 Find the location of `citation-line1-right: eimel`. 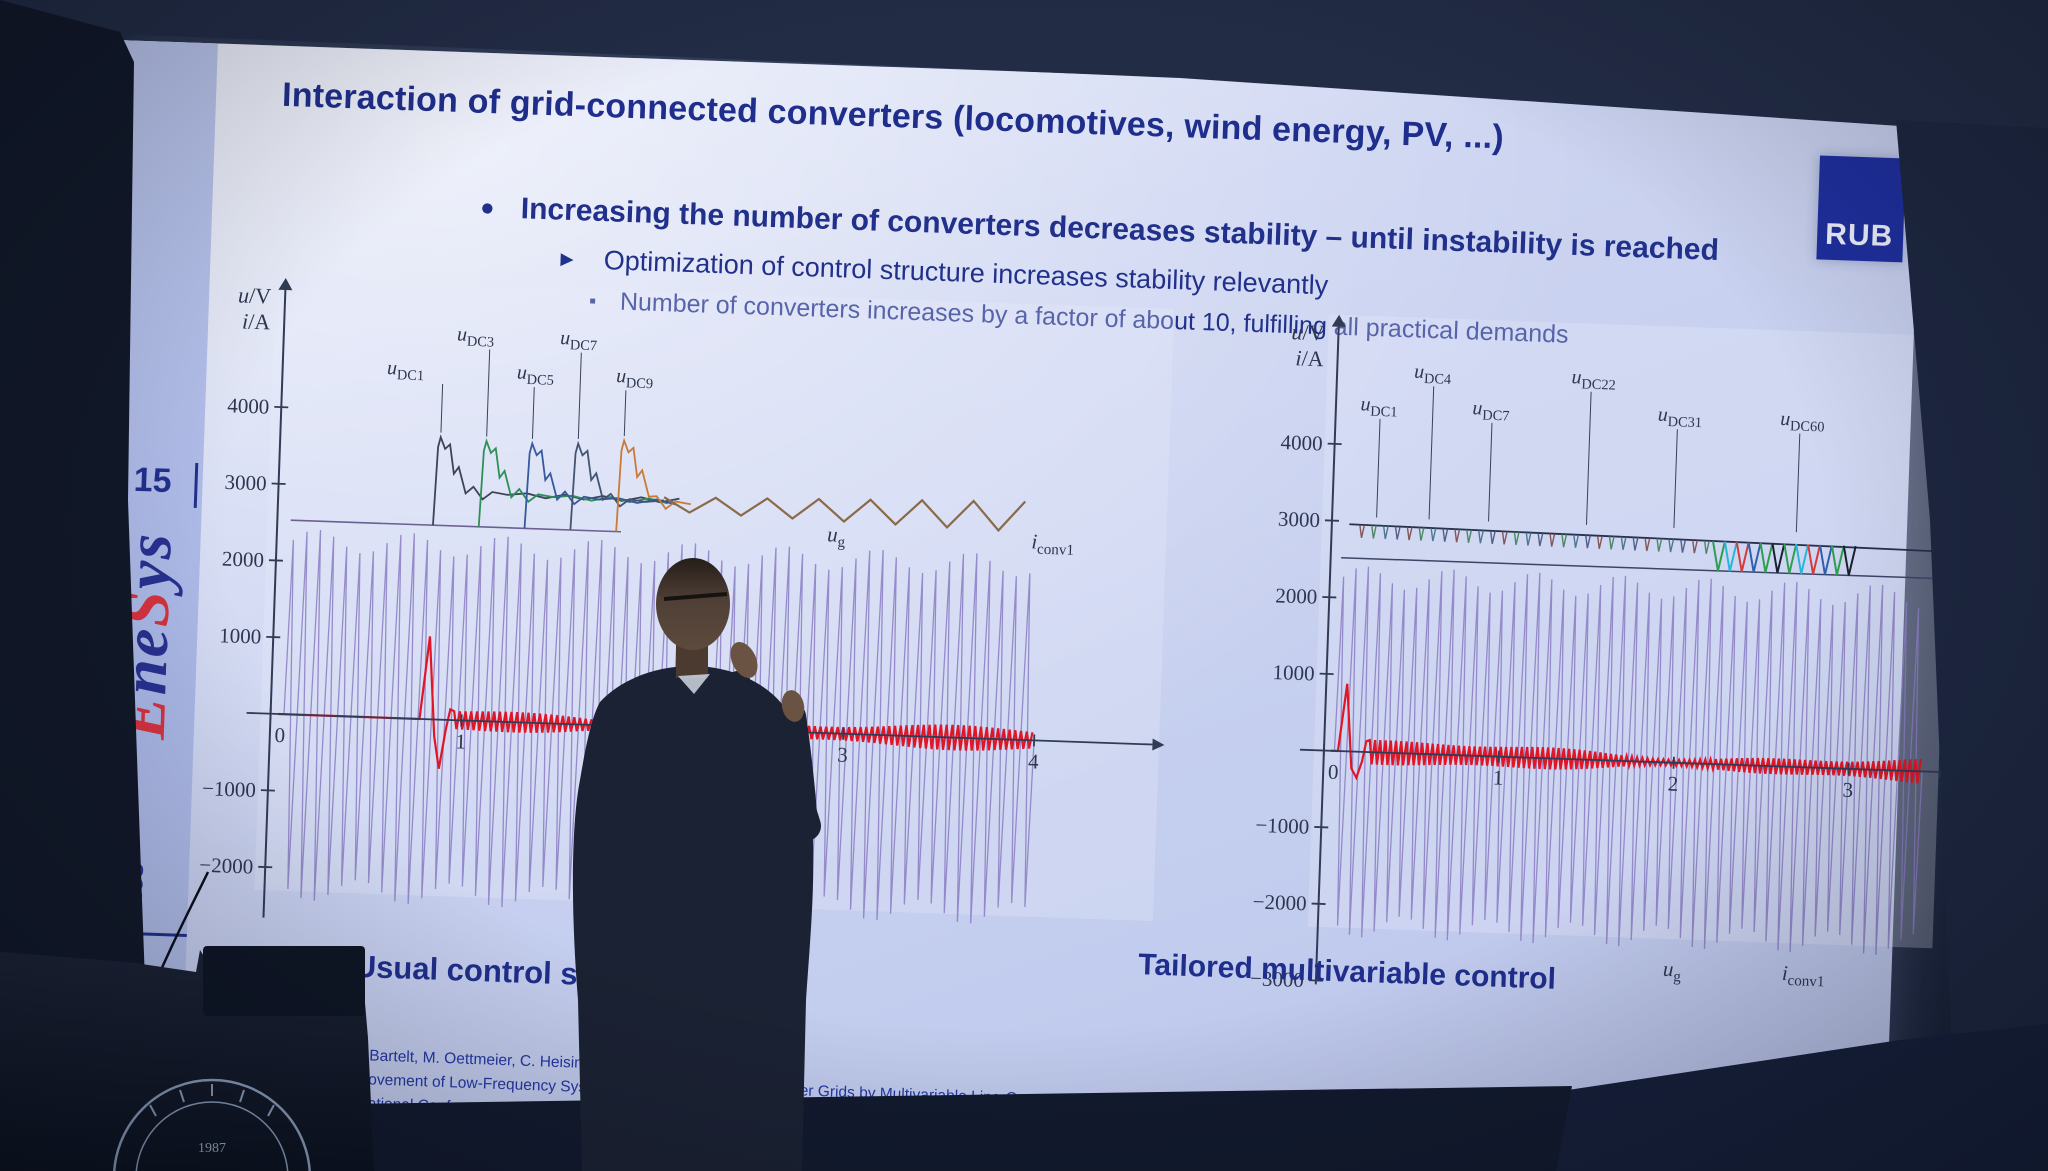

citation-line1-right: eimel is located at coordinates (686, 1063).